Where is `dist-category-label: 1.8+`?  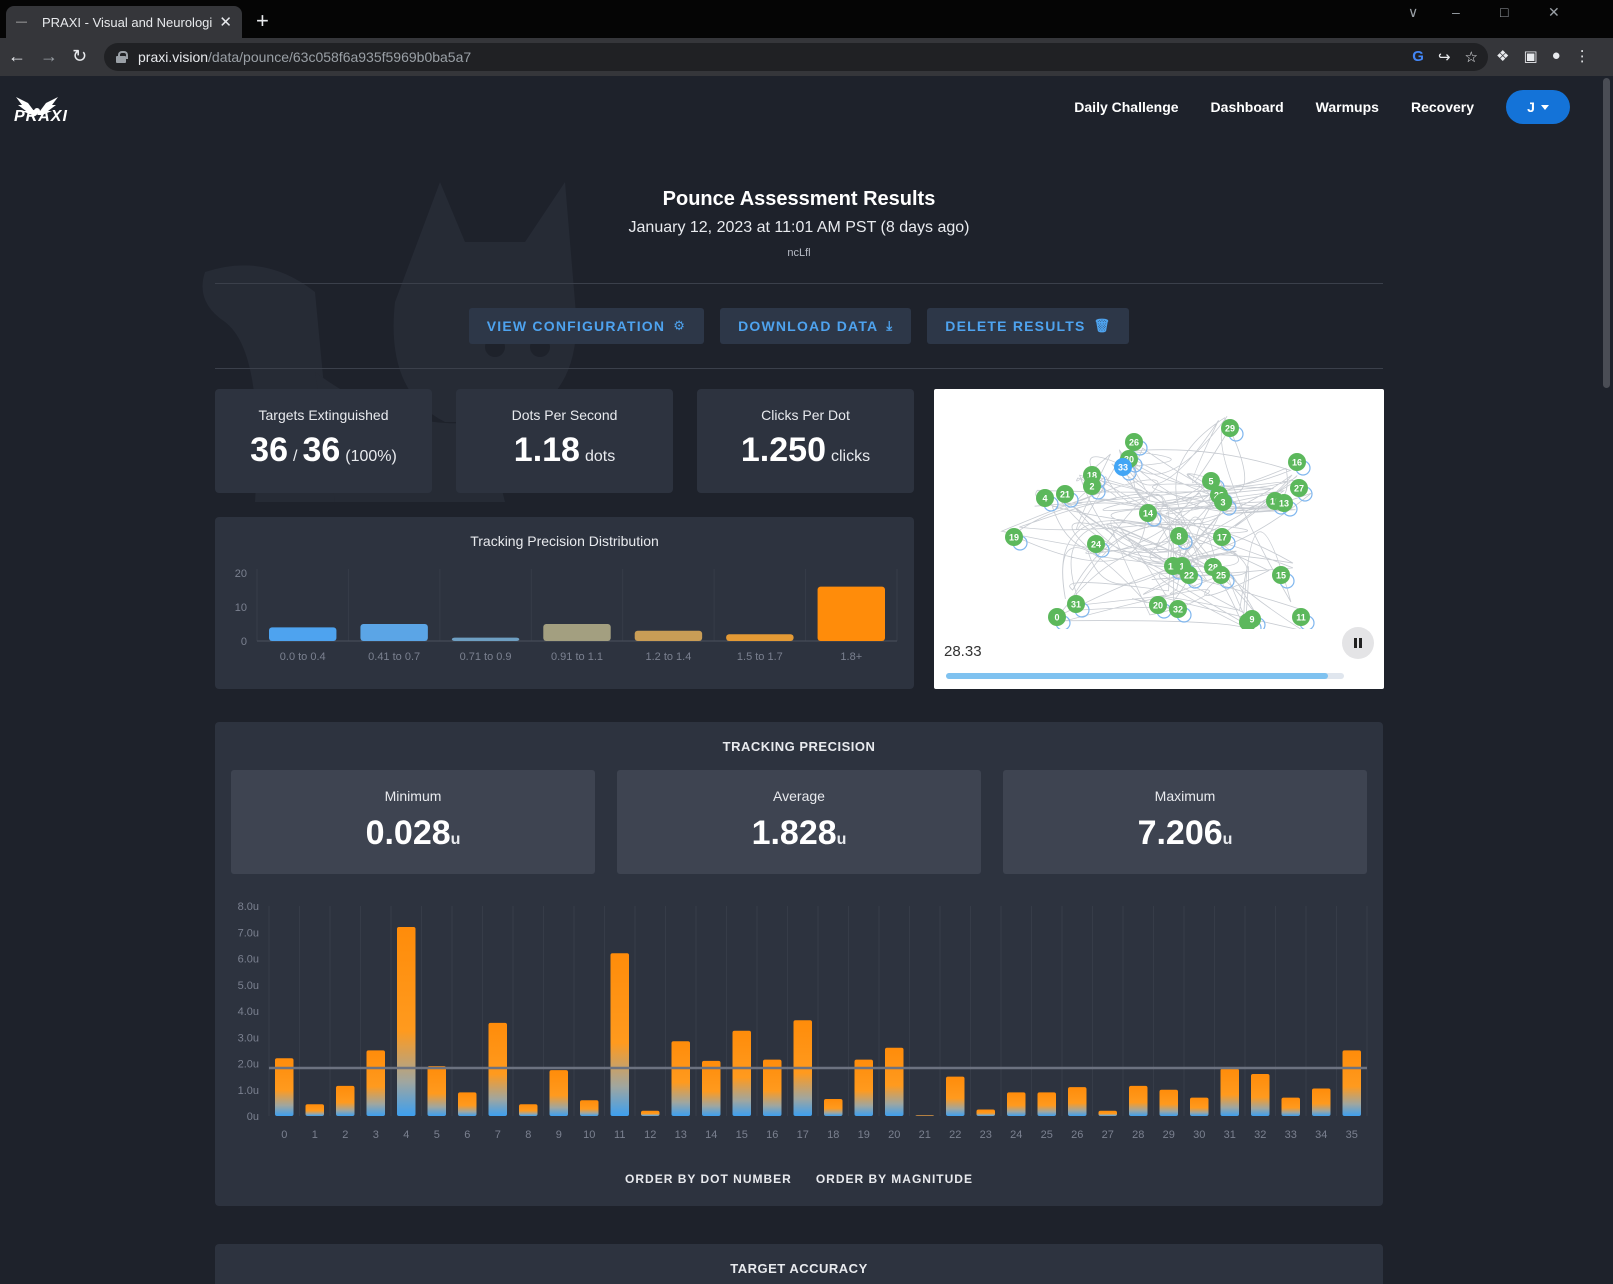
dist-category-label: 1.8+ is located at coordinates (851, 657).